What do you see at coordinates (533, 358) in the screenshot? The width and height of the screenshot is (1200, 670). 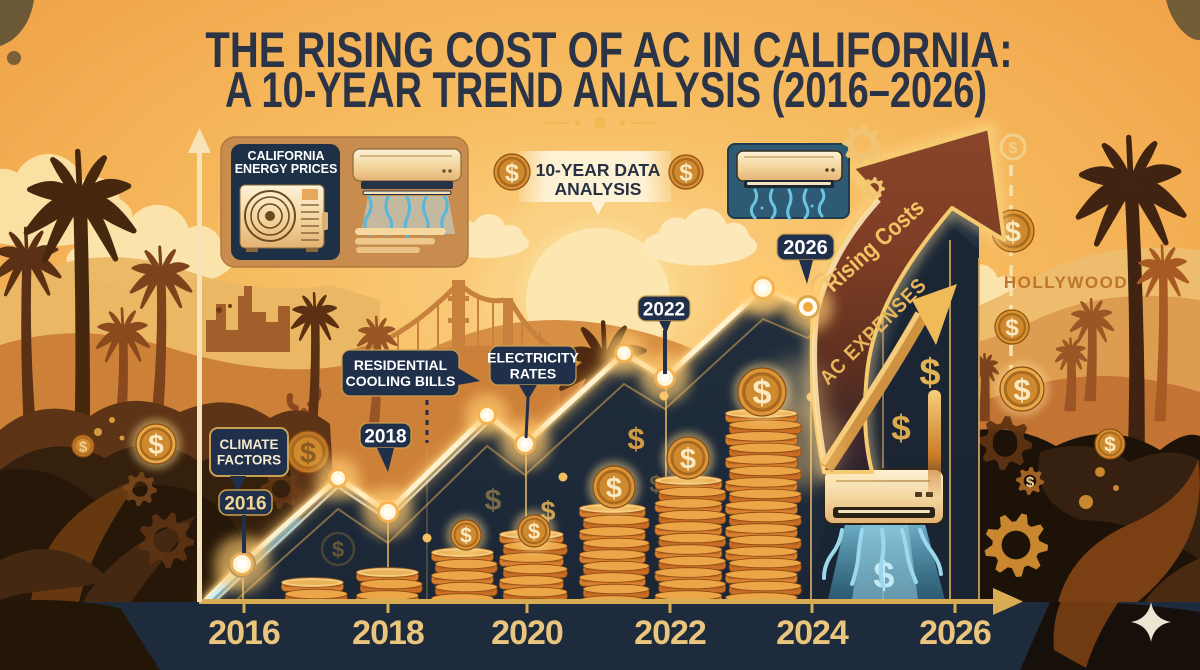 I see `svg-text: ELECTRICITY` at bounding box center [533, 358].